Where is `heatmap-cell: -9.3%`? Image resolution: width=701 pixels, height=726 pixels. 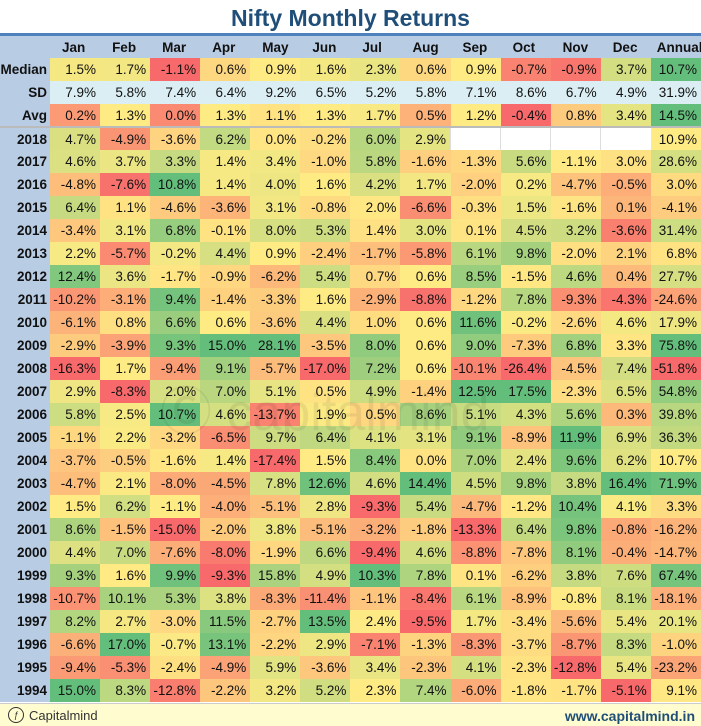 heatmap-cell: -9.3% is located at coordinates (225, 575).